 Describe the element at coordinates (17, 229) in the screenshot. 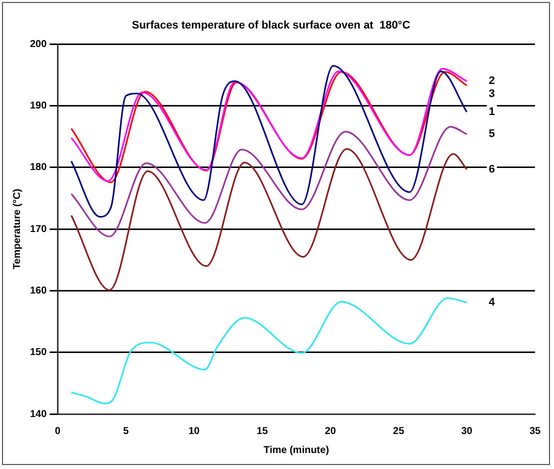

I see `y-axis-title: Temperature (°C)` at that location.